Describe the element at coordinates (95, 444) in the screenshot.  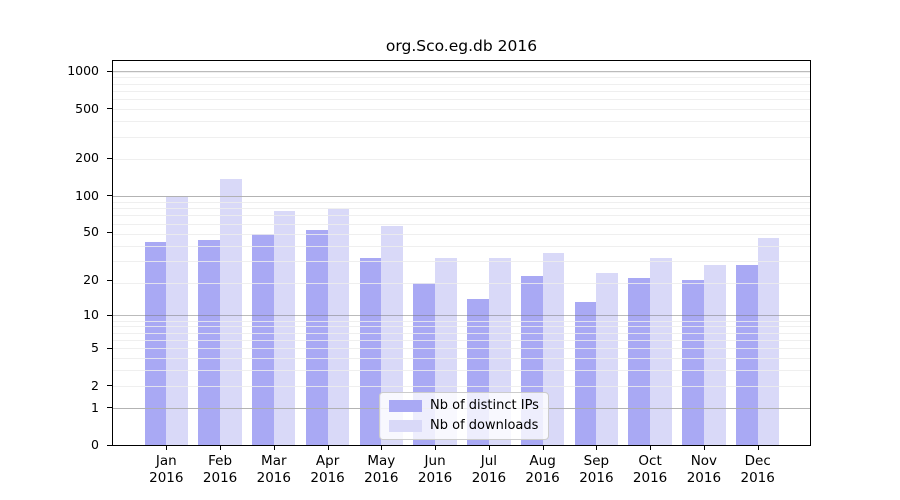
I see `y-tick-label: 0` at that location.